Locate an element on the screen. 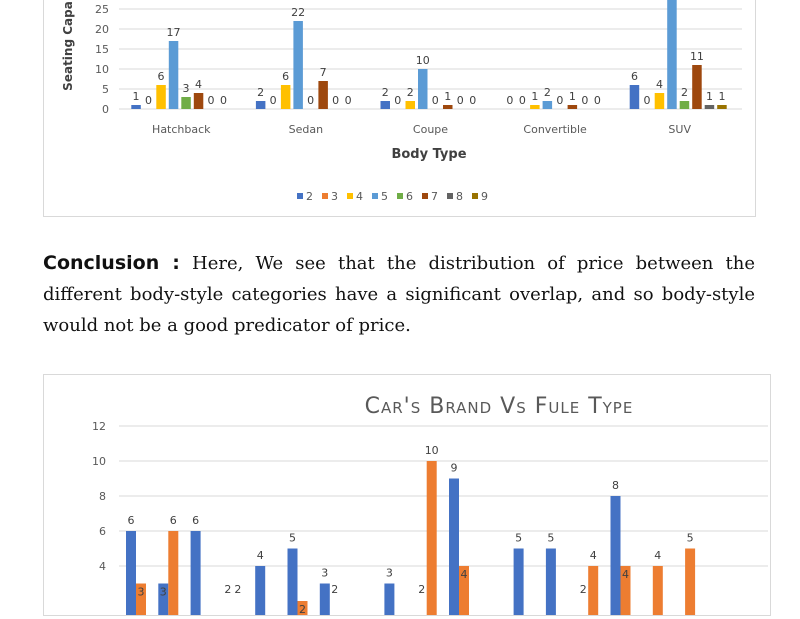 The width and height of the screenshot is (800, 619). y-tick-label: 0 is located at coordinates (105, 109).